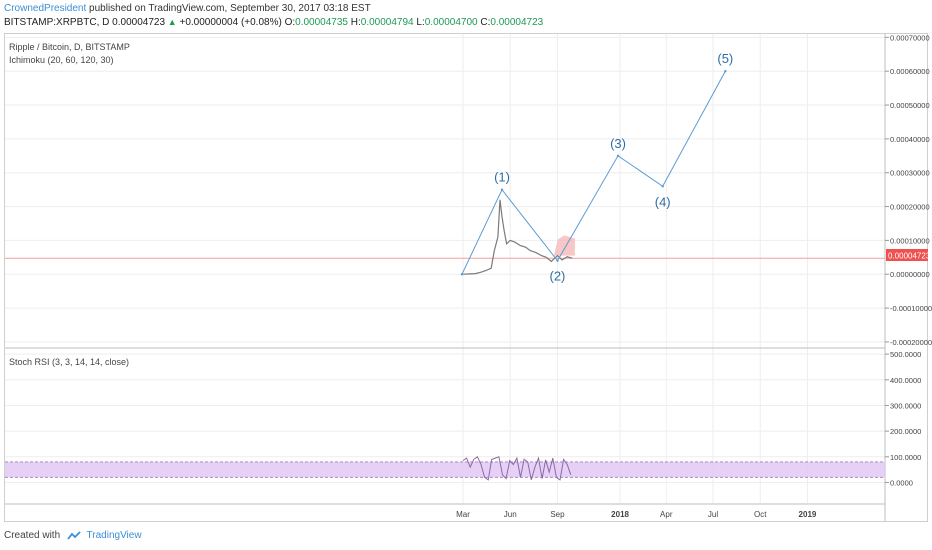 The image size is (932, 550). What do you see at coordinates (517, 468) in the screenshot?
I see `rsi-line` at bounding box center [517, 468].